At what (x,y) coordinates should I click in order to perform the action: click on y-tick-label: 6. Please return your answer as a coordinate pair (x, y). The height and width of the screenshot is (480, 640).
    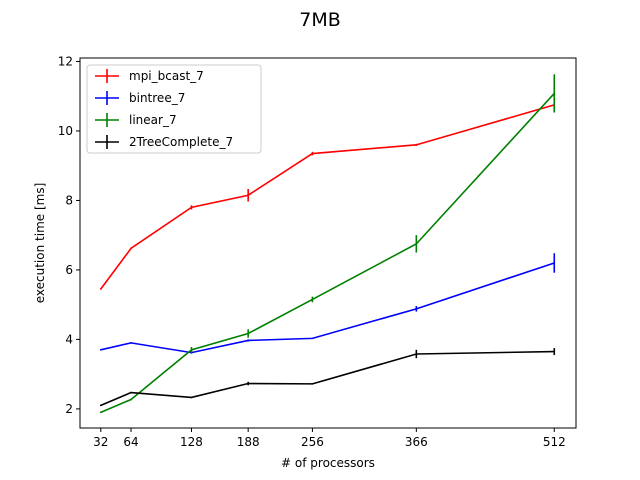
    Looking at the image, I should click on (69, 270).